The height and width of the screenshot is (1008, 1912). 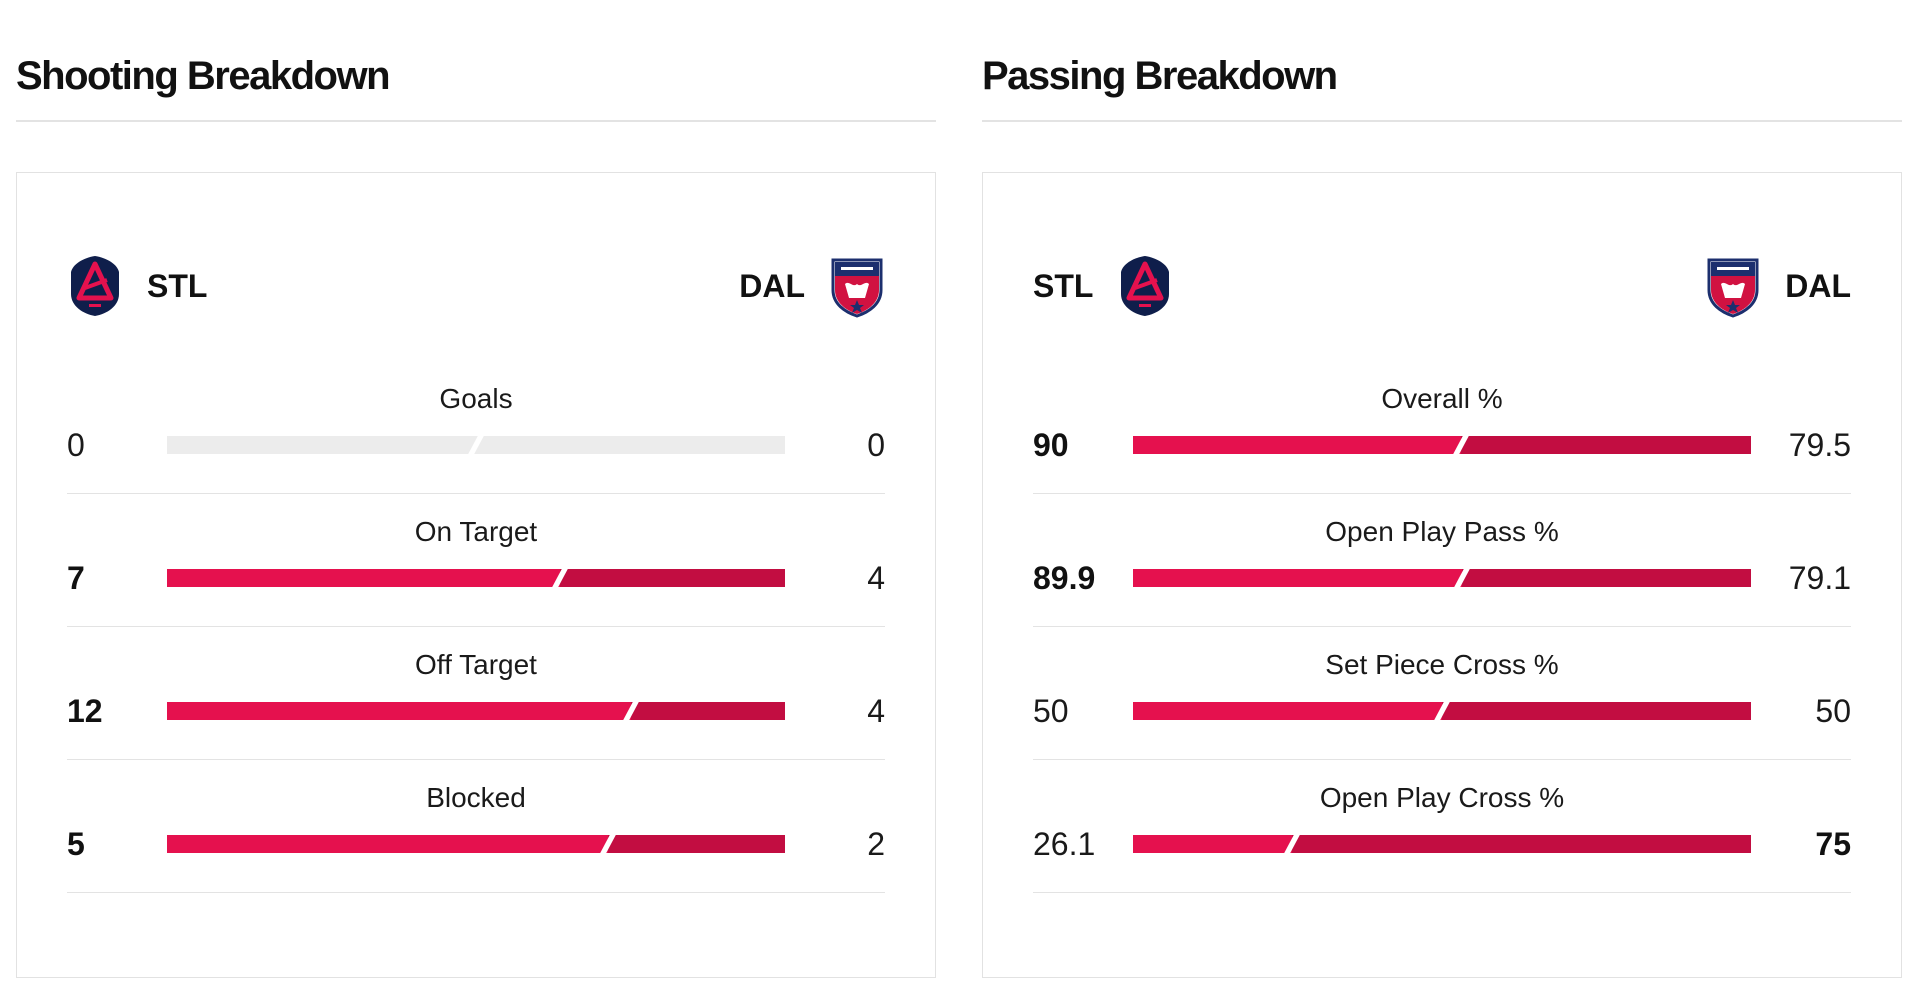 I want to click on stat-row-overall: Overall % 90 79.5, so click(x=1442, y=427).